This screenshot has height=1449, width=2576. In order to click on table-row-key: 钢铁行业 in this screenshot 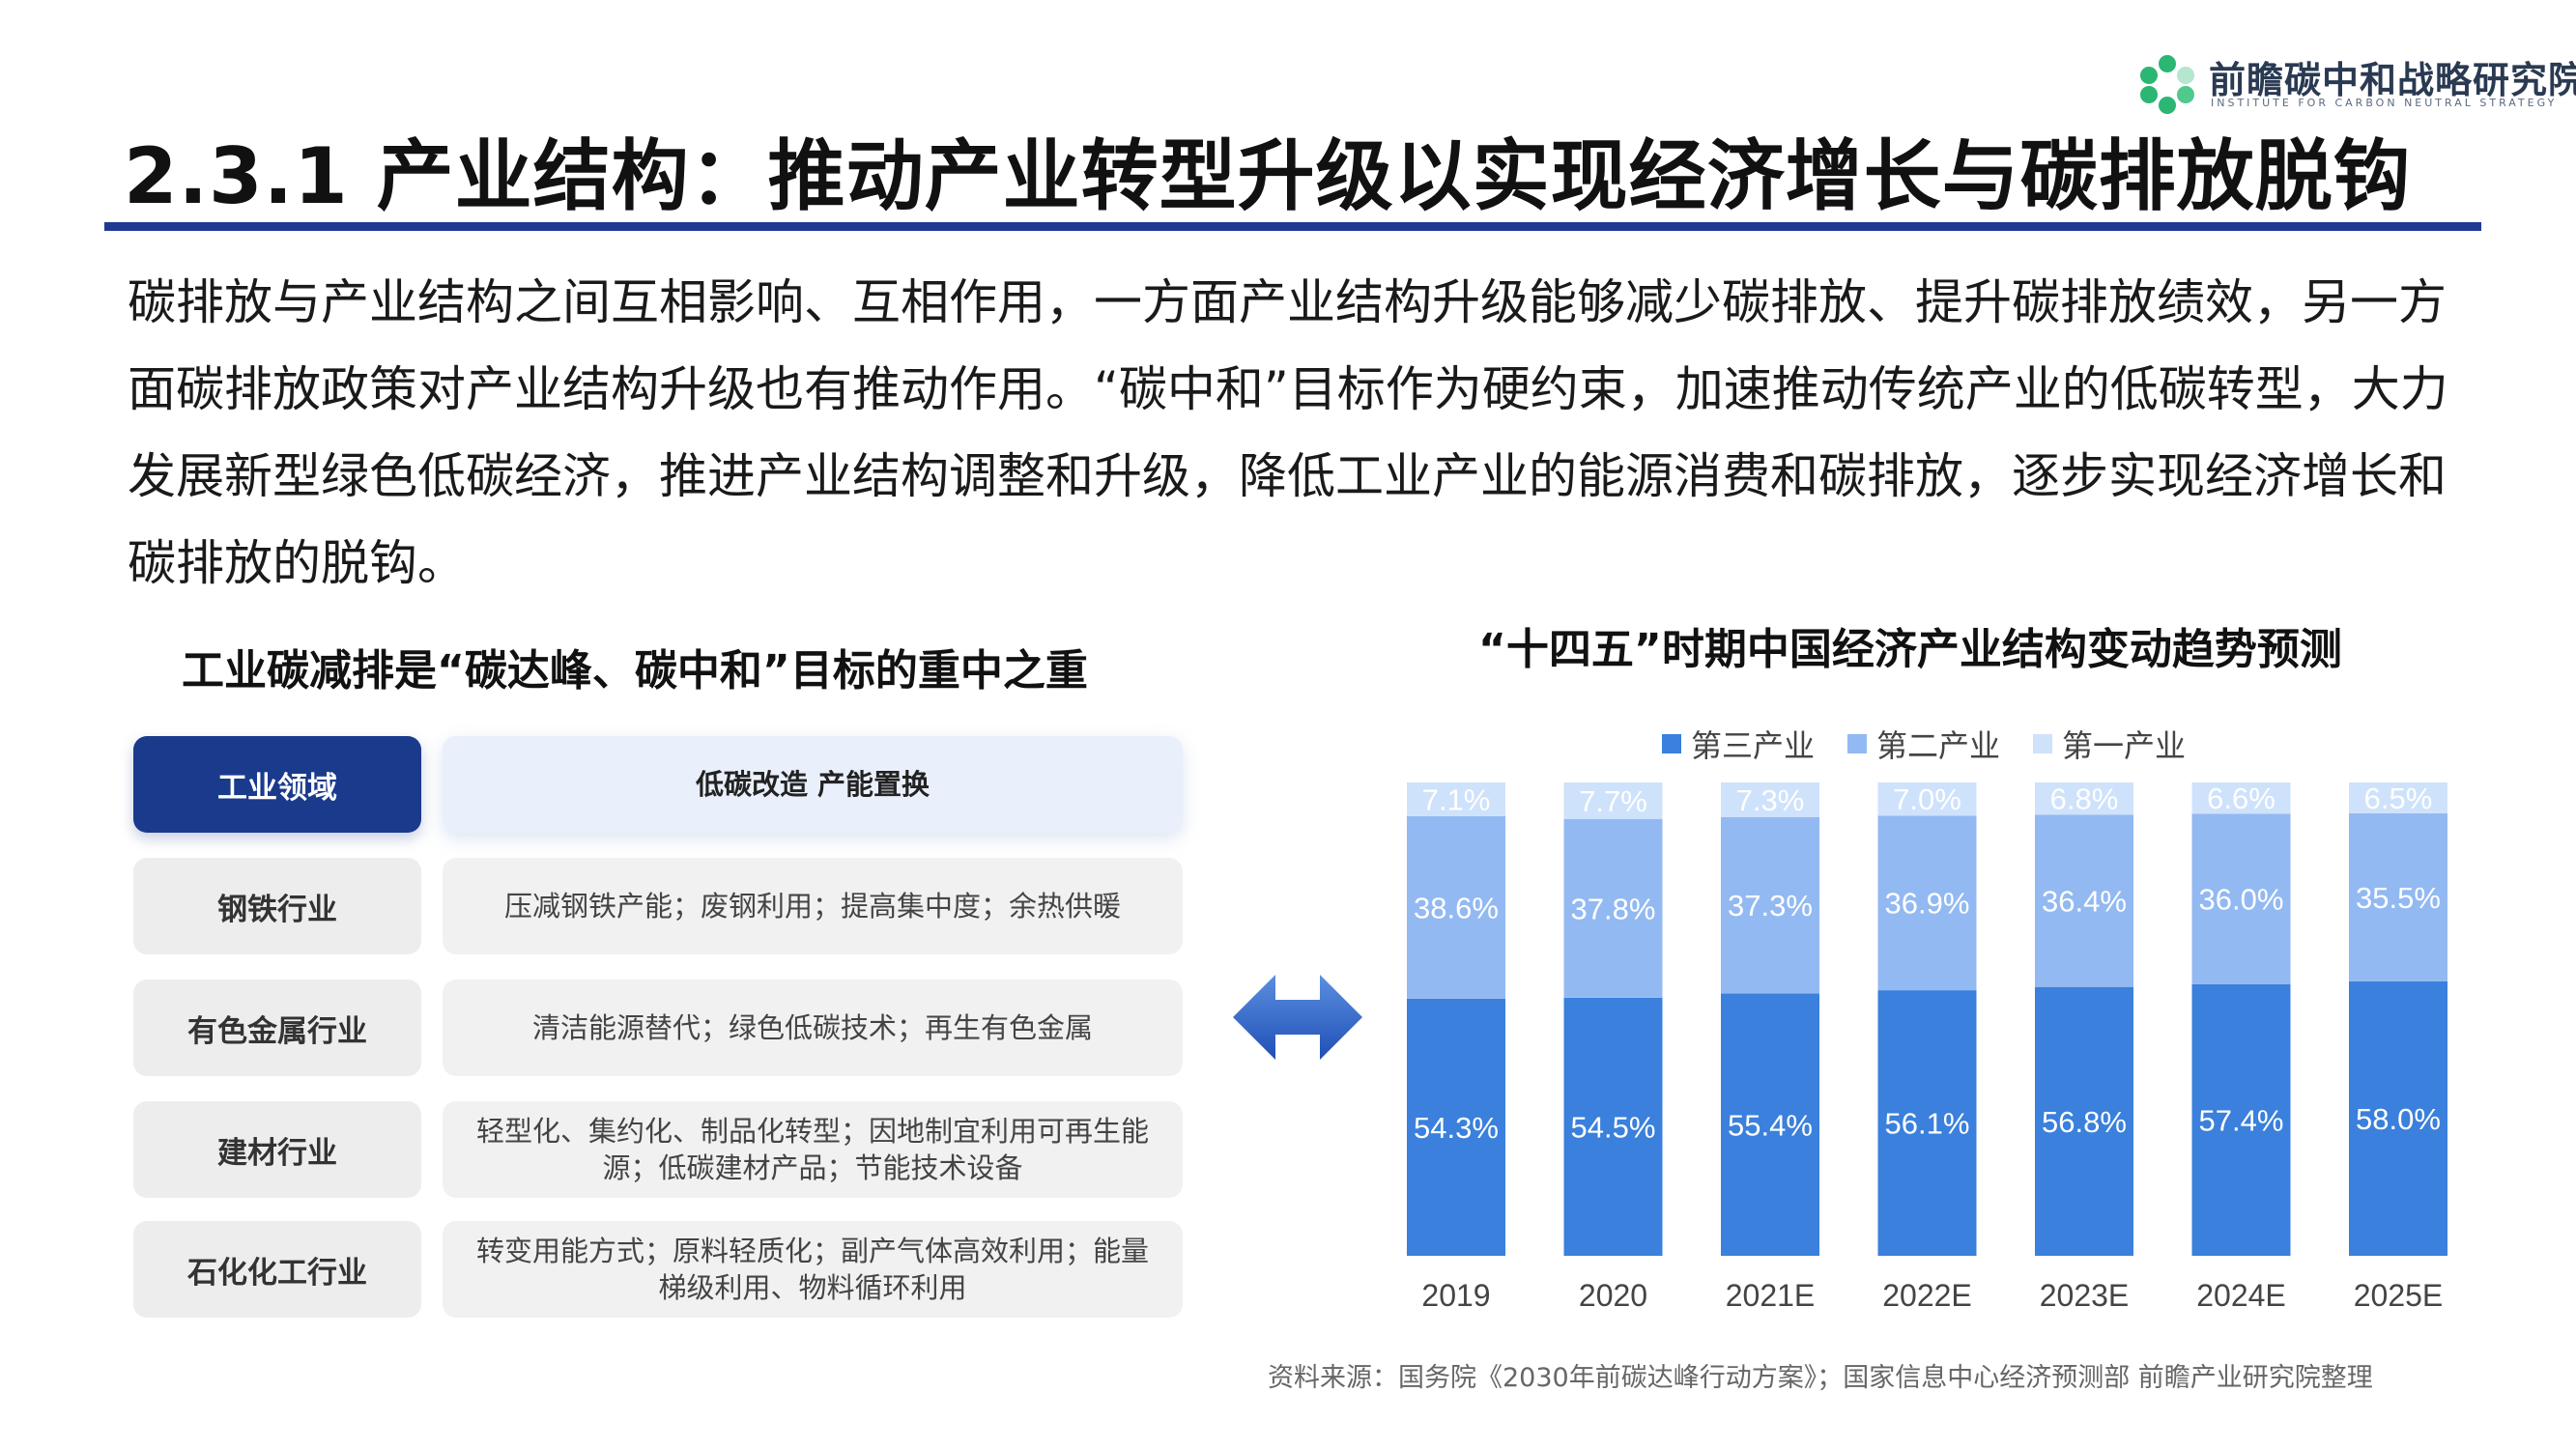, I will do `click(277, 906)`.